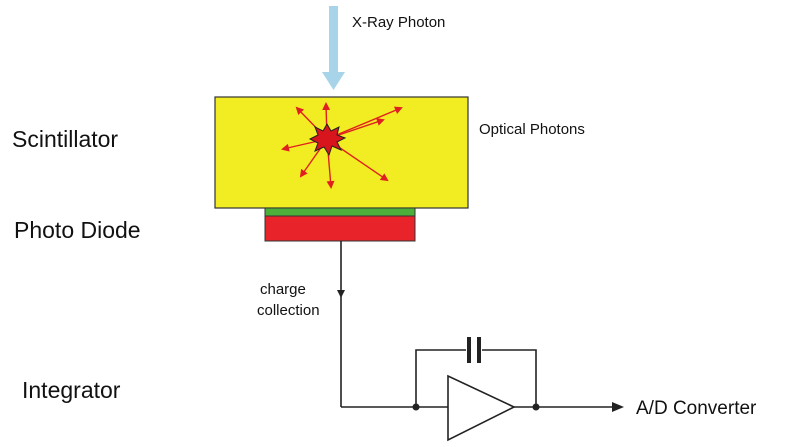 This screenshot has width=801, height=447. What do you see at coordinates (283, 289) in the screenshot?
I see `charge-label-line1: charge` at bounding box center [283, 289].